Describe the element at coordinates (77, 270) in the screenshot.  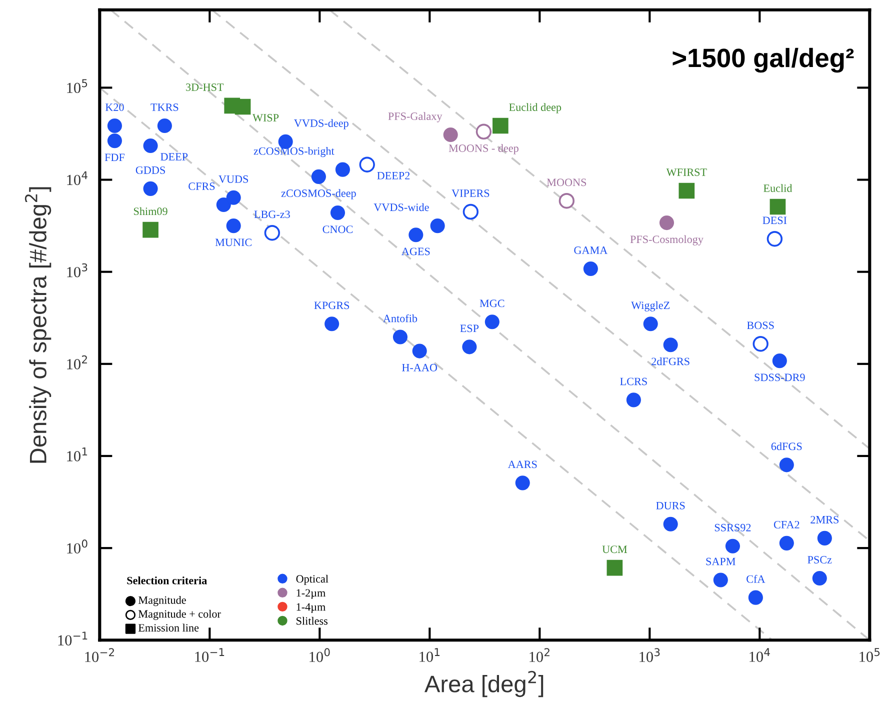
I see `y-tick-label: 10$^{3}$` at that location.